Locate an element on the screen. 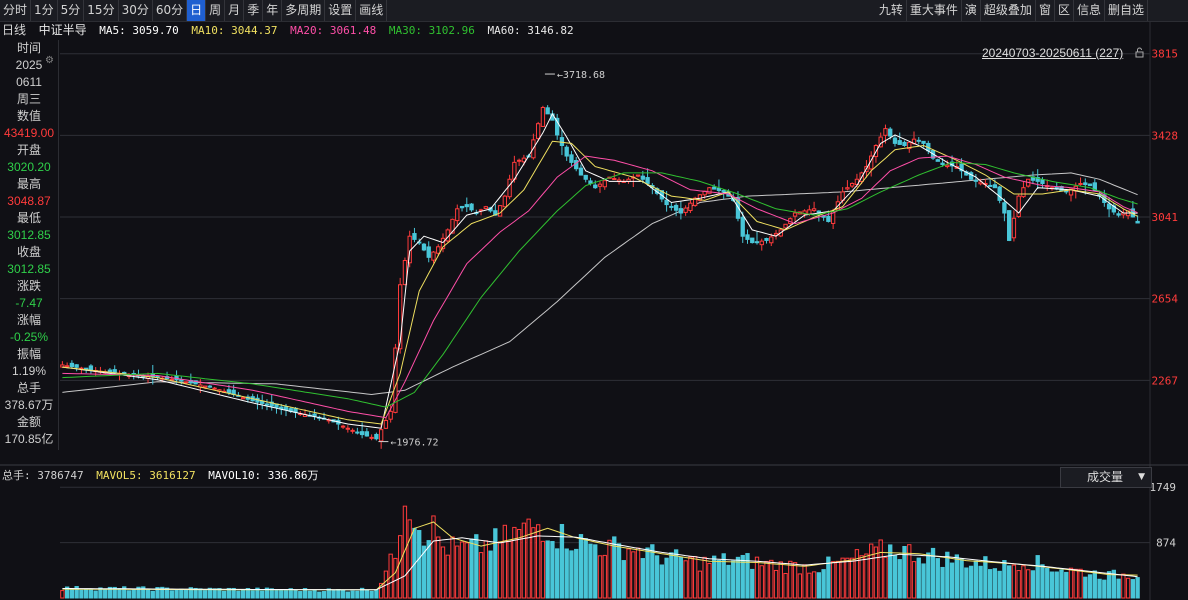  toolbar-item-3: 超级叠加 is located at coordinates (1008, 10).